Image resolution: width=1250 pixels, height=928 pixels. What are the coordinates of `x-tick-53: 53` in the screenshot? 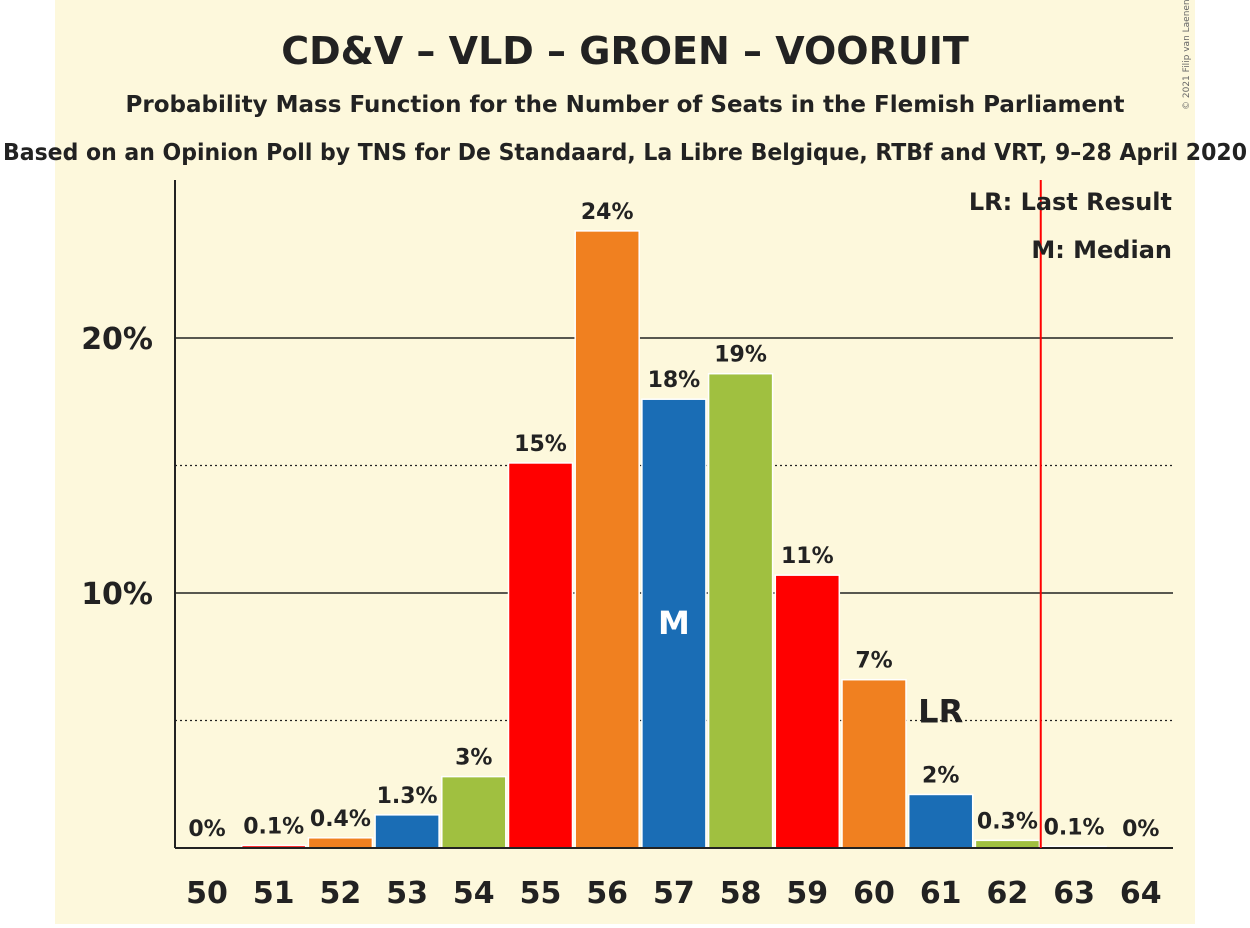 It's located at (407, 893).